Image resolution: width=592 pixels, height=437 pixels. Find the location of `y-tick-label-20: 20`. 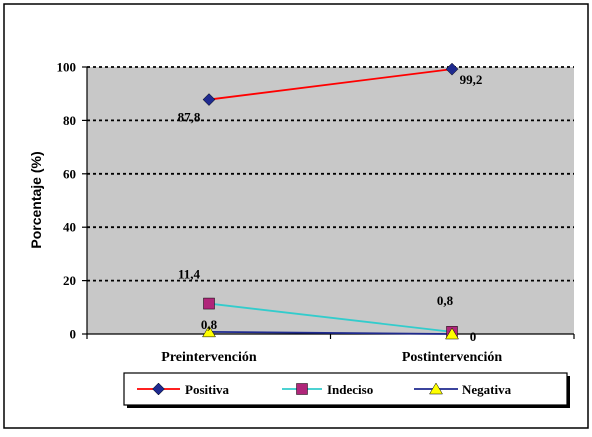

y-tick-label-20: 20 is located at coordinates (69, 280).